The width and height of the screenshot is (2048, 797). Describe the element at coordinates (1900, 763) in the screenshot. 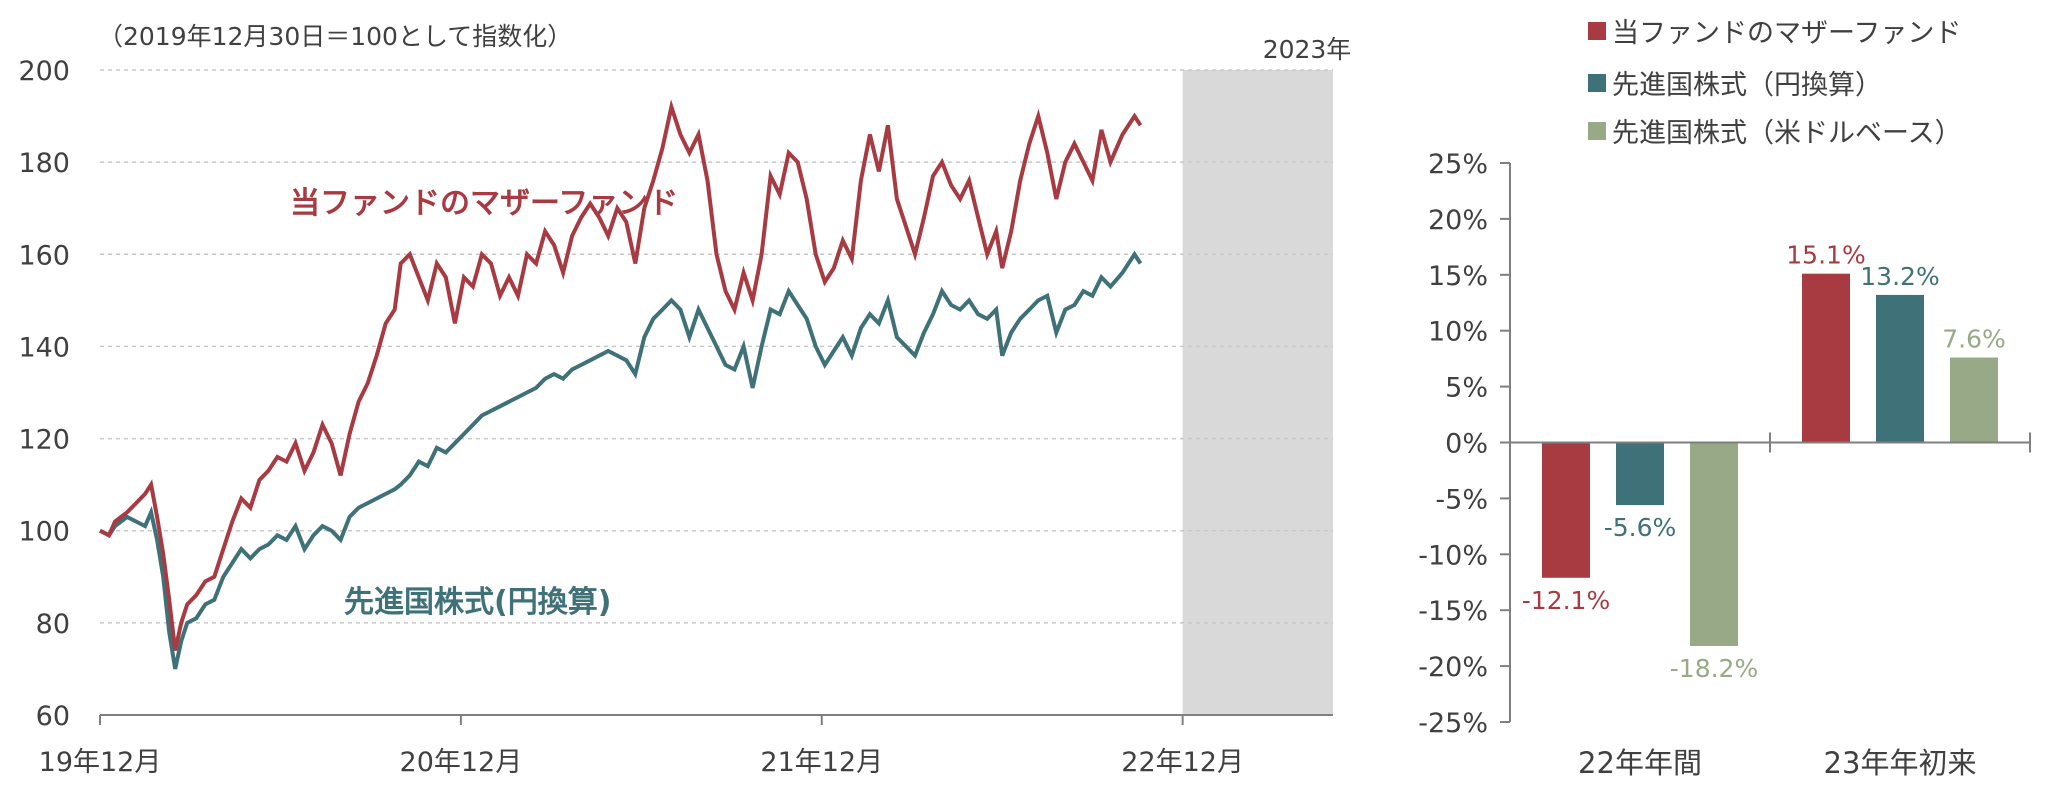

I see `bar-category-label: 23年年初来` at that location.